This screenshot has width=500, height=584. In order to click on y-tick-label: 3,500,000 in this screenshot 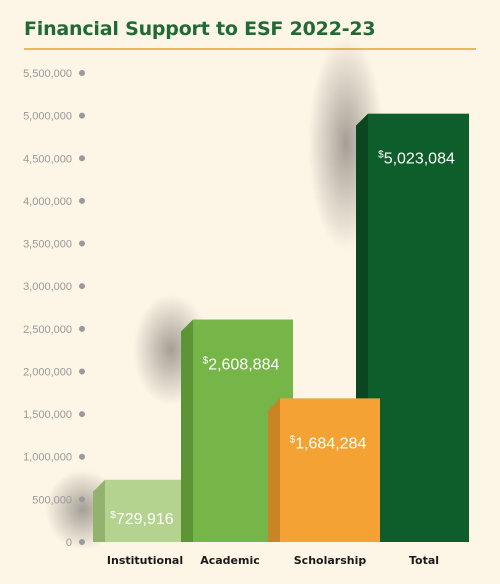, I will do `click(47, 245)`.